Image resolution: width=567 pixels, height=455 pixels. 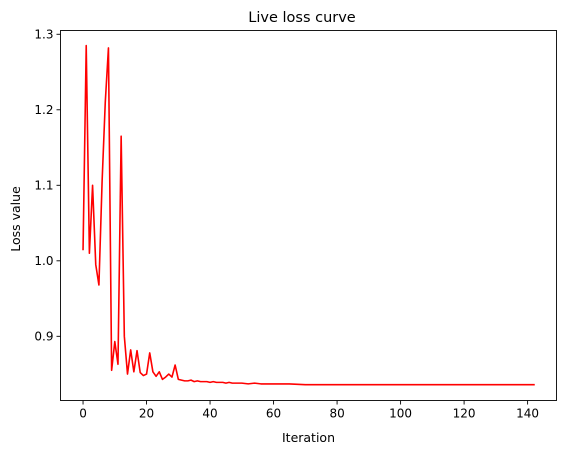 What do you see at coordinates (464, 414) in the screenshot?
I see `x-tick-label: 120` at bounding box center [464, 414].